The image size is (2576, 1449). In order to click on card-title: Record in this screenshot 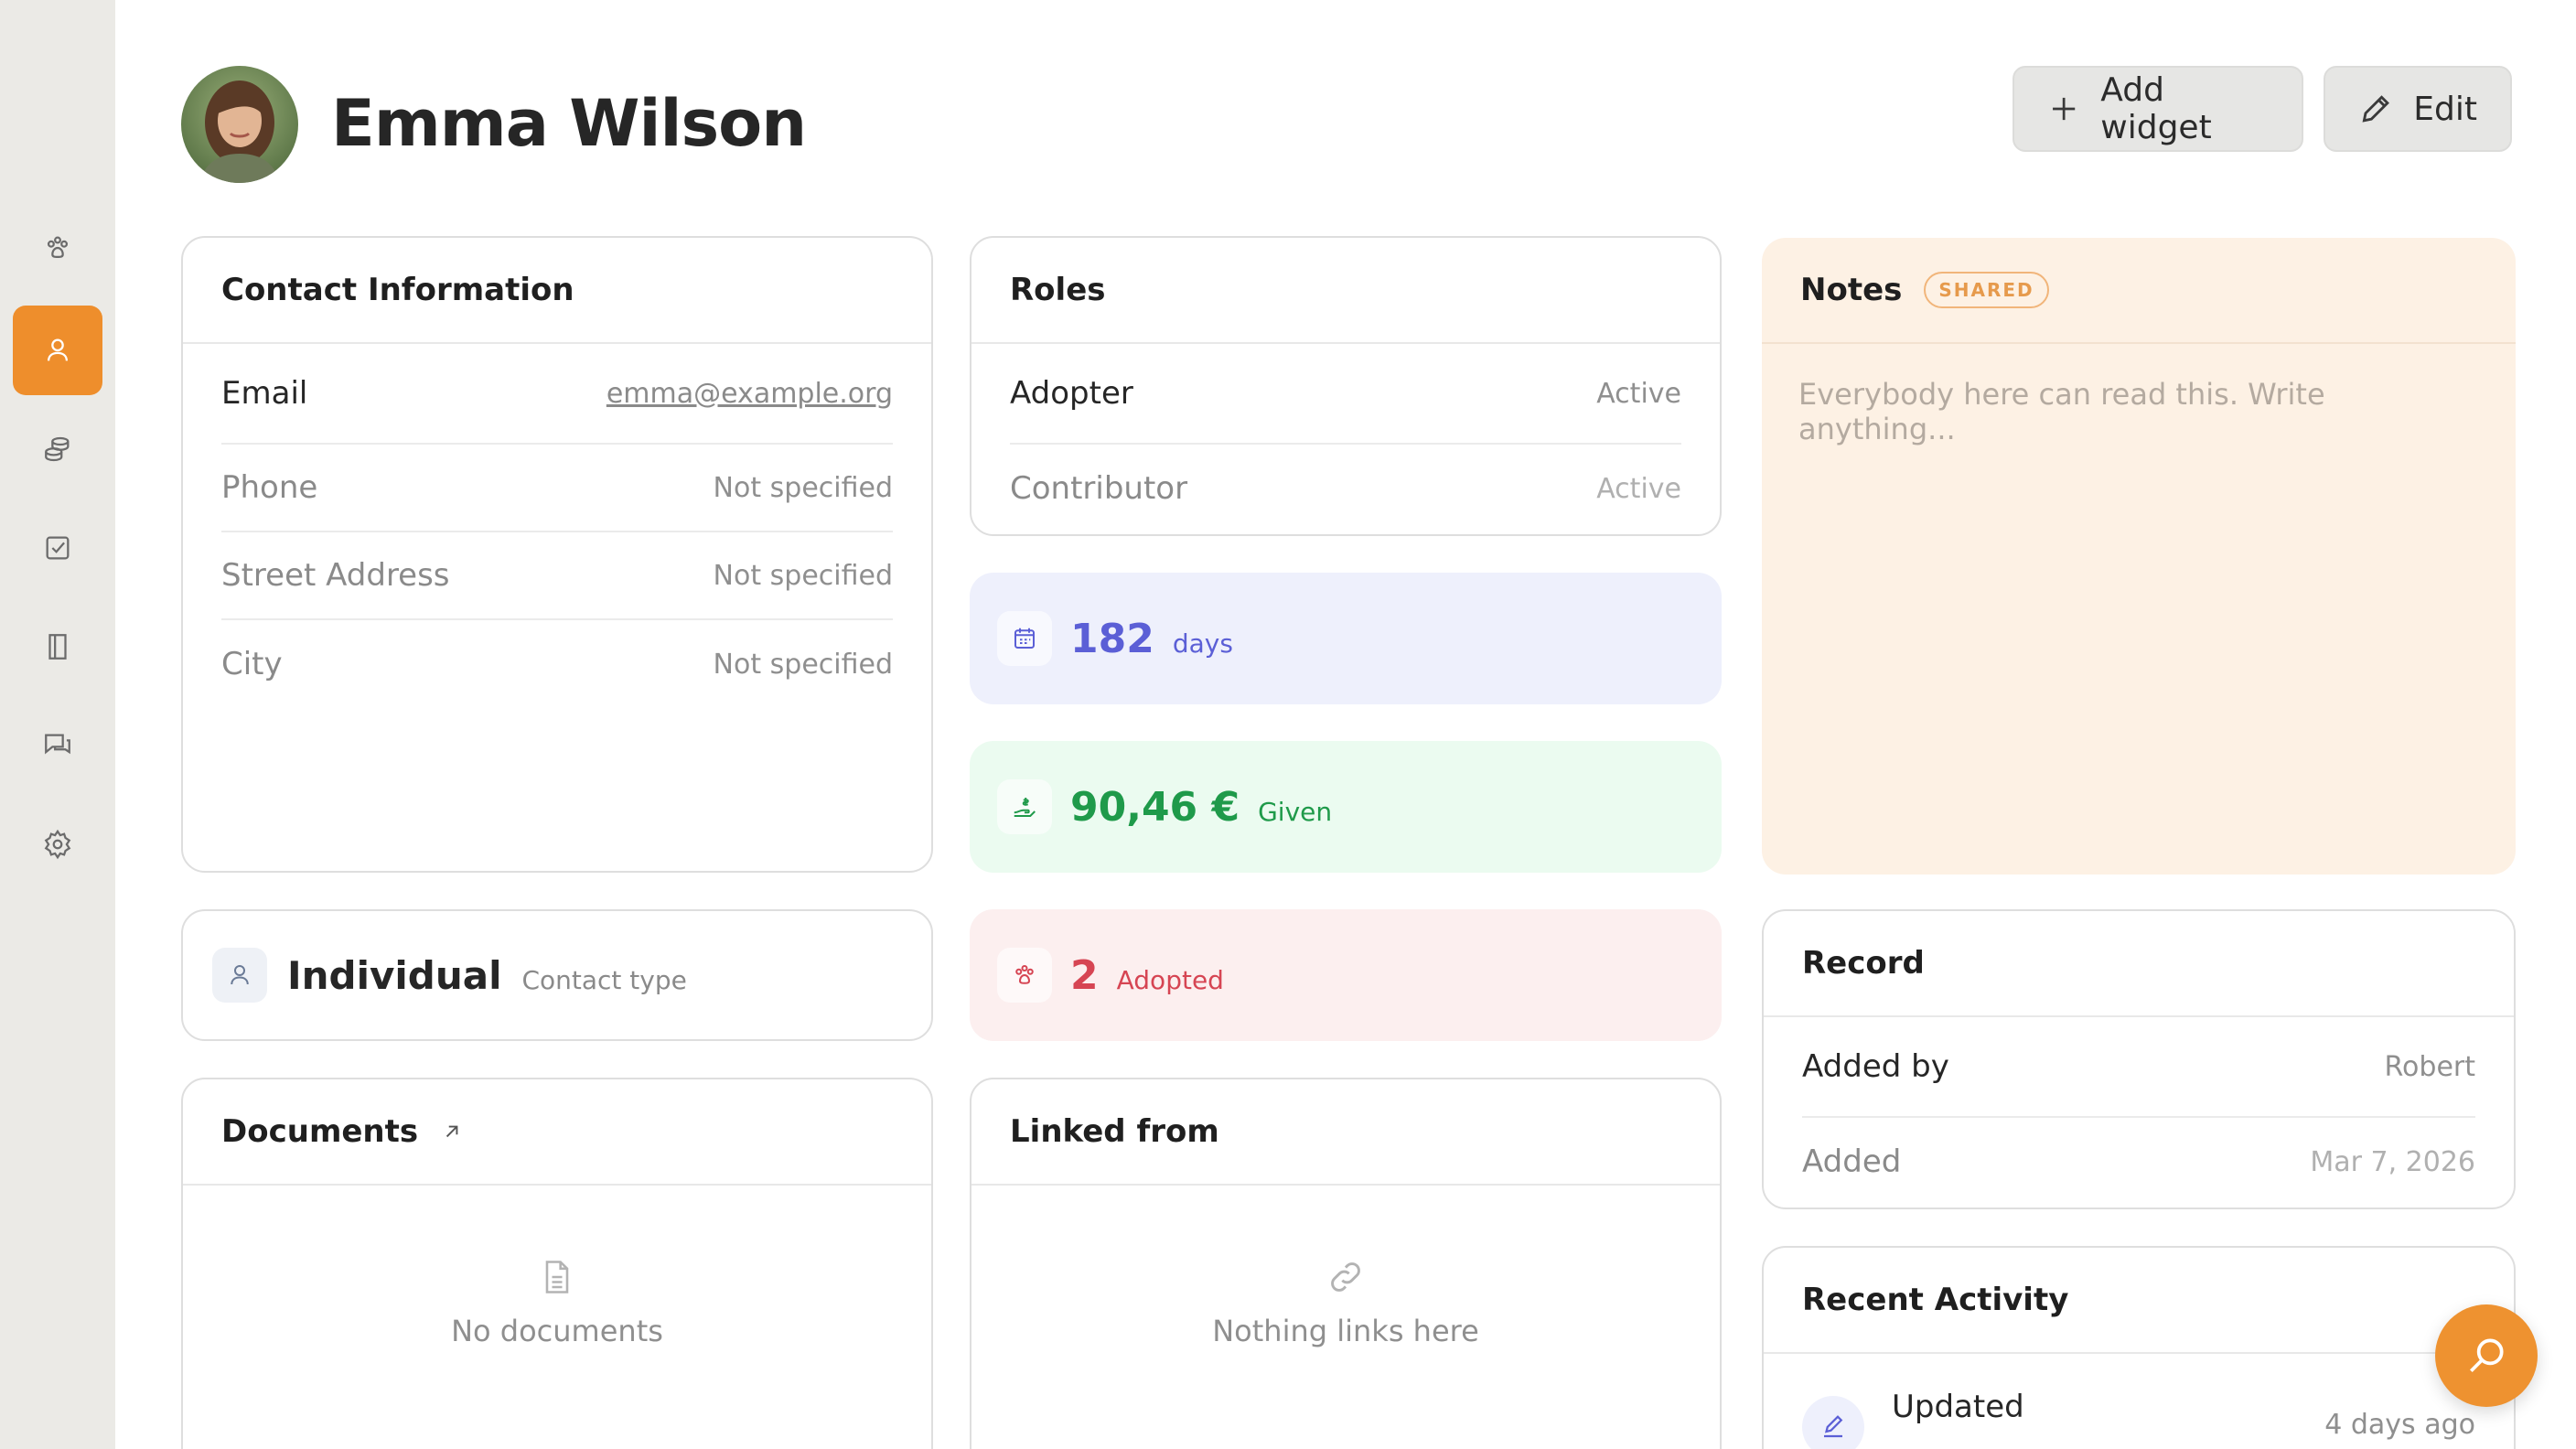, I will do `click(2139, 964)`.